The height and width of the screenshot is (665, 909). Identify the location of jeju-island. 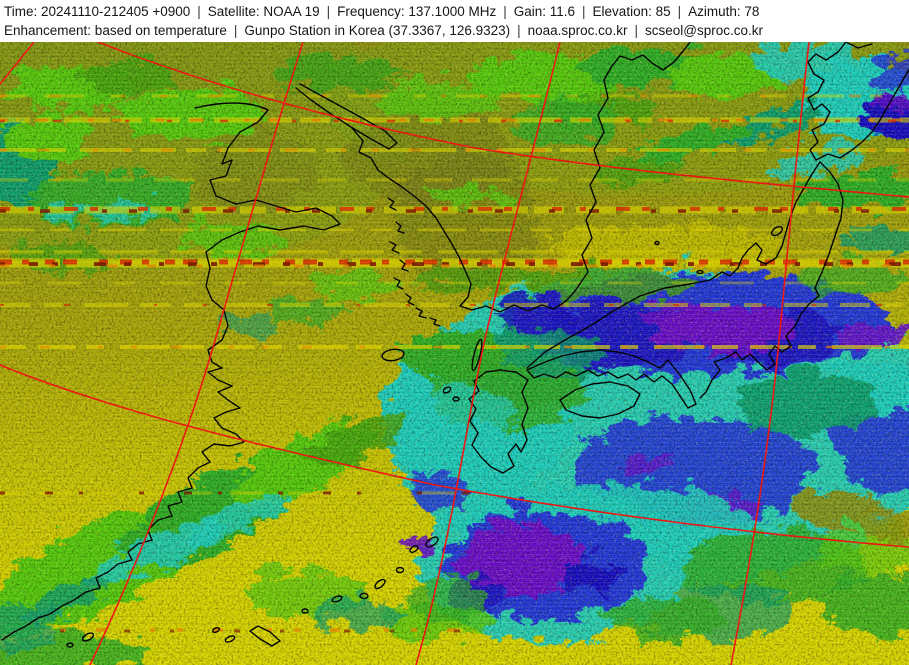
(393, 355).